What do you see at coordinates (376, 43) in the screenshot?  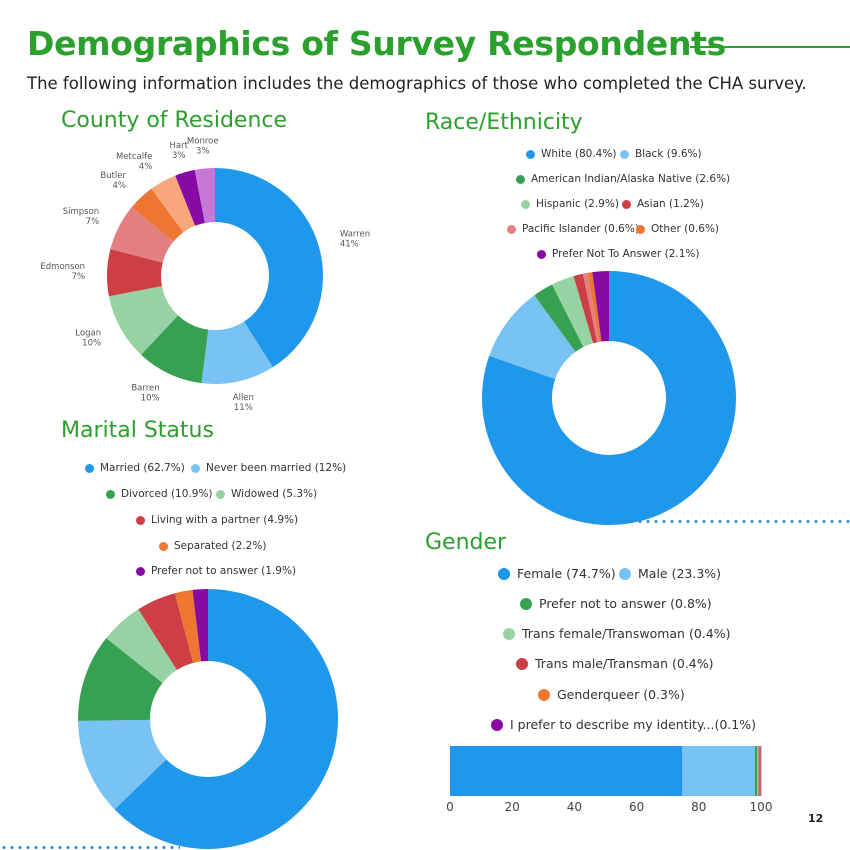 I see `page-title: Demographics of Survey Respondents` at bounding box center [376, 43].